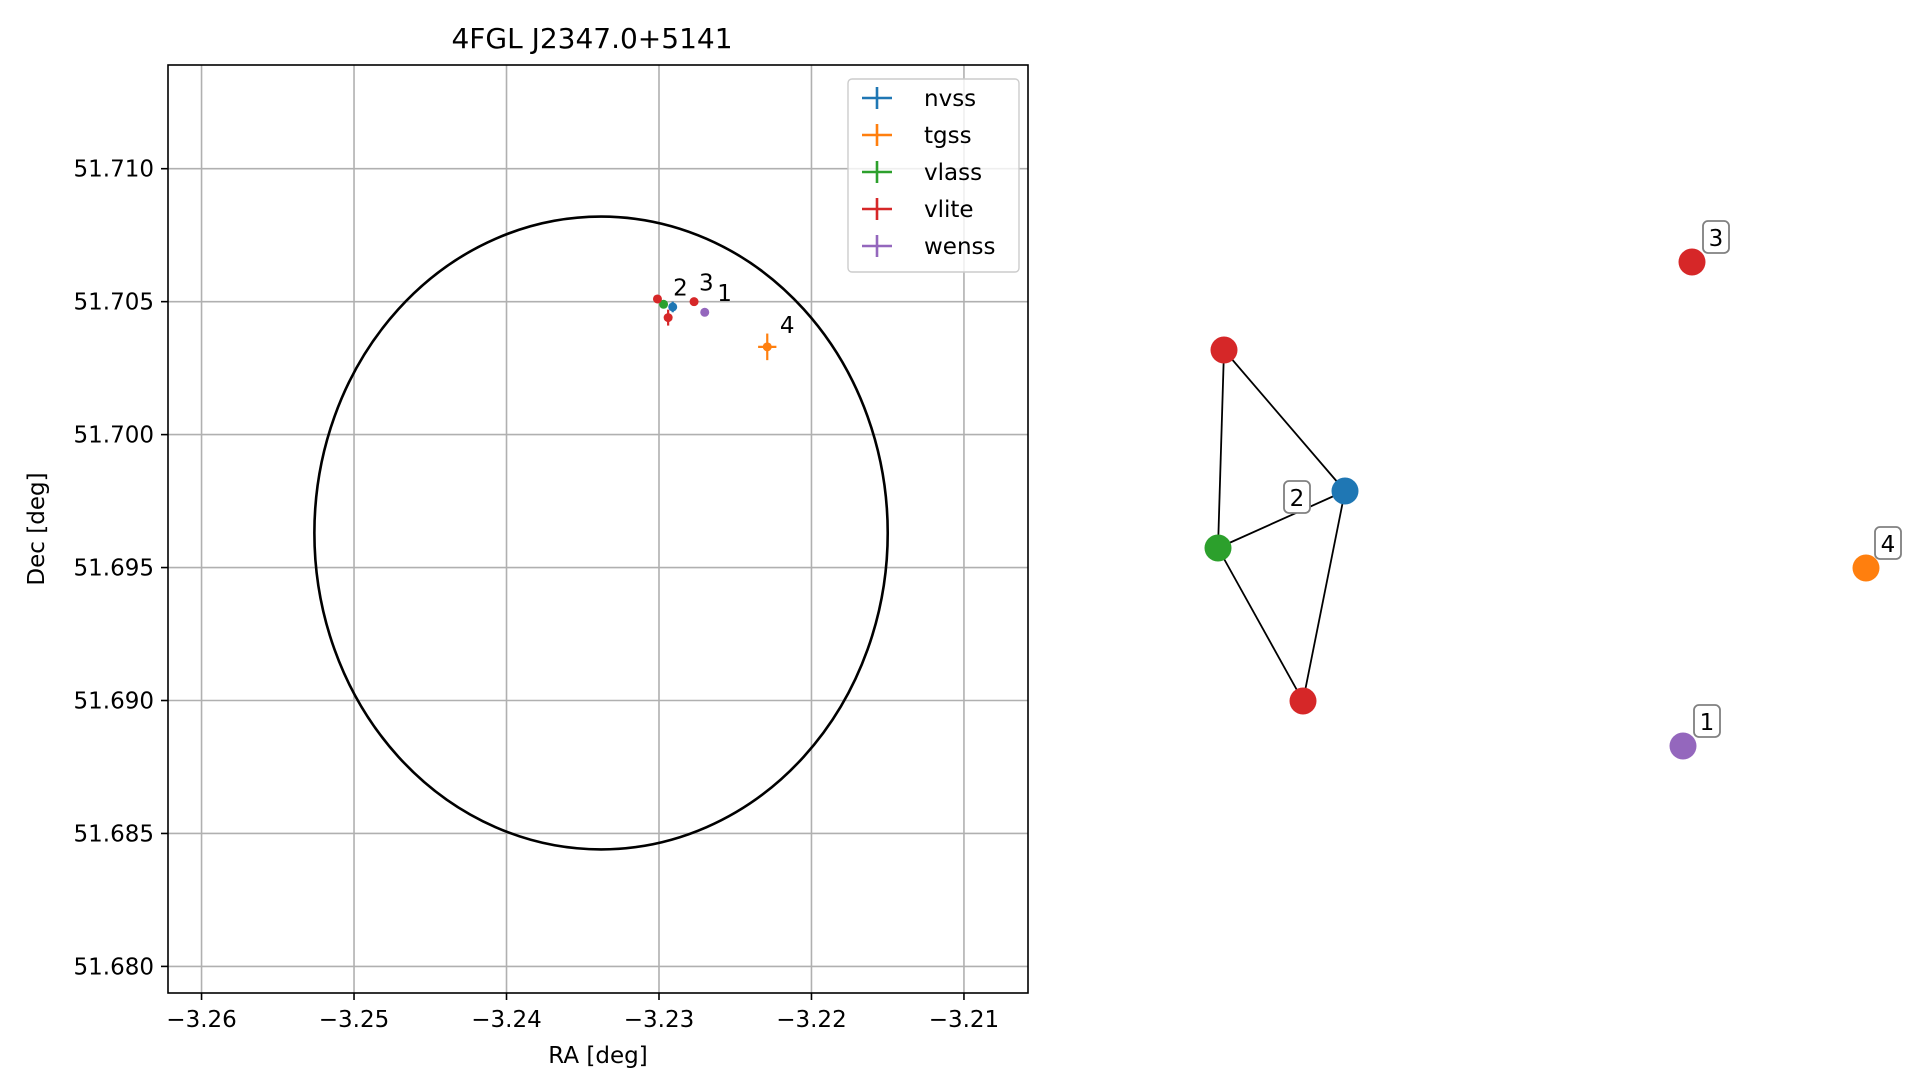 The width and height of the screenshot is (1919, 1080). I want to click on legend-label: tgss, so click(948, 136).